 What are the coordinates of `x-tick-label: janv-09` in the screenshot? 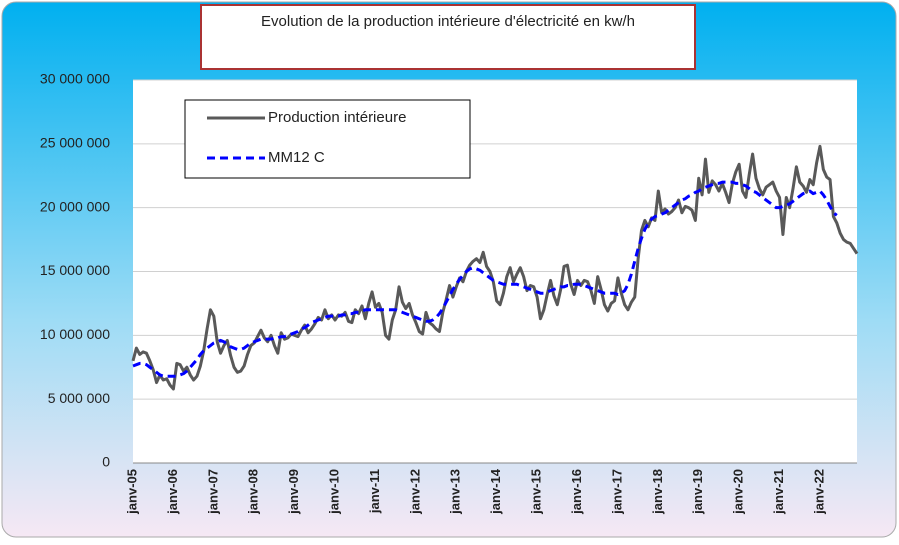 It's located at (293, 492).